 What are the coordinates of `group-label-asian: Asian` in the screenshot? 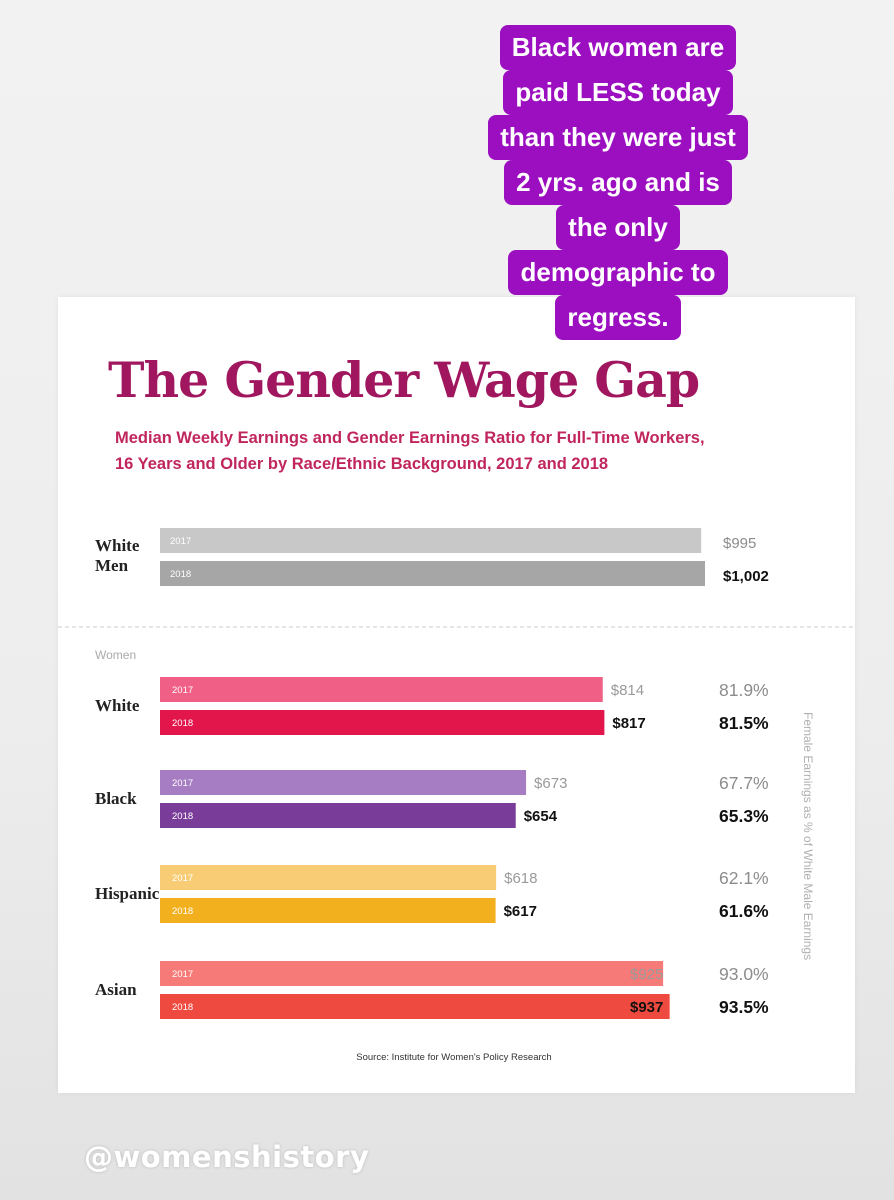 It's located at (116, 989).